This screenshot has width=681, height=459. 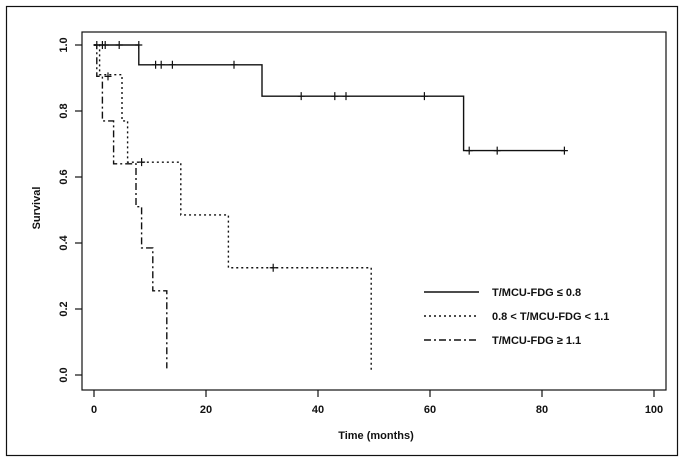 I want to click on y-tick-label-4: 0.8, so click(x=64, y=110).